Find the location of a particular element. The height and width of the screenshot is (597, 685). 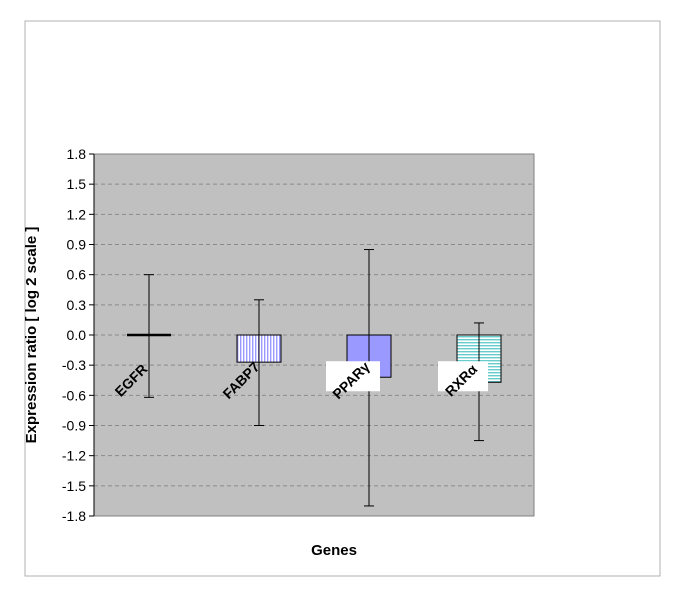

y-tick-label: 1.8 is located at coordinates (77, 154).